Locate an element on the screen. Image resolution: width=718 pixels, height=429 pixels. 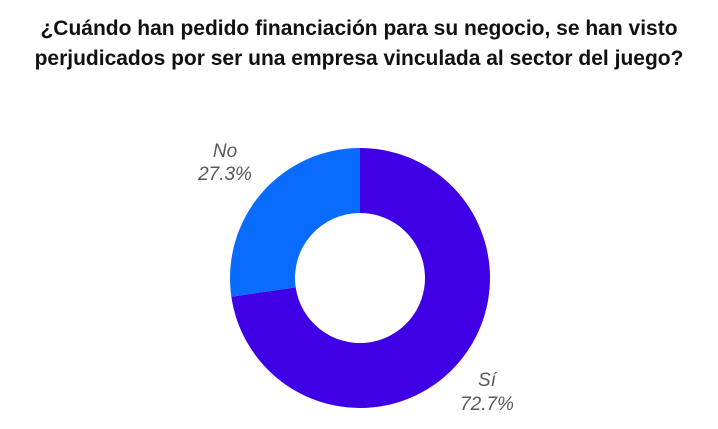
donut-slice-no is located at coordinates (295, 222).